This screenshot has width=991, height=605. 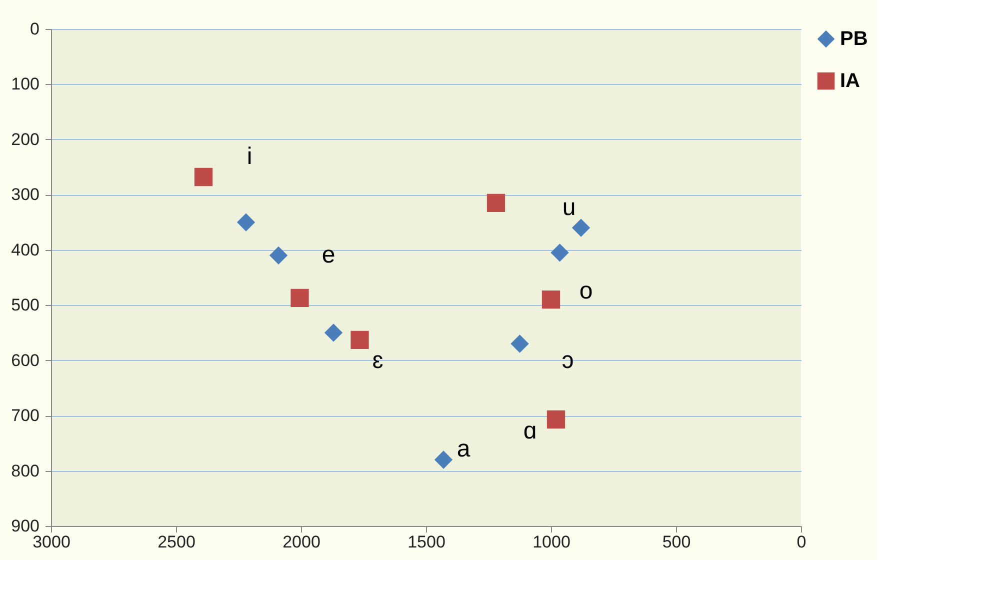 What do you see at coordinates (25, 416) in the screenshot?
I see `y-tick-label: 700` at bounding box center [25, 416].